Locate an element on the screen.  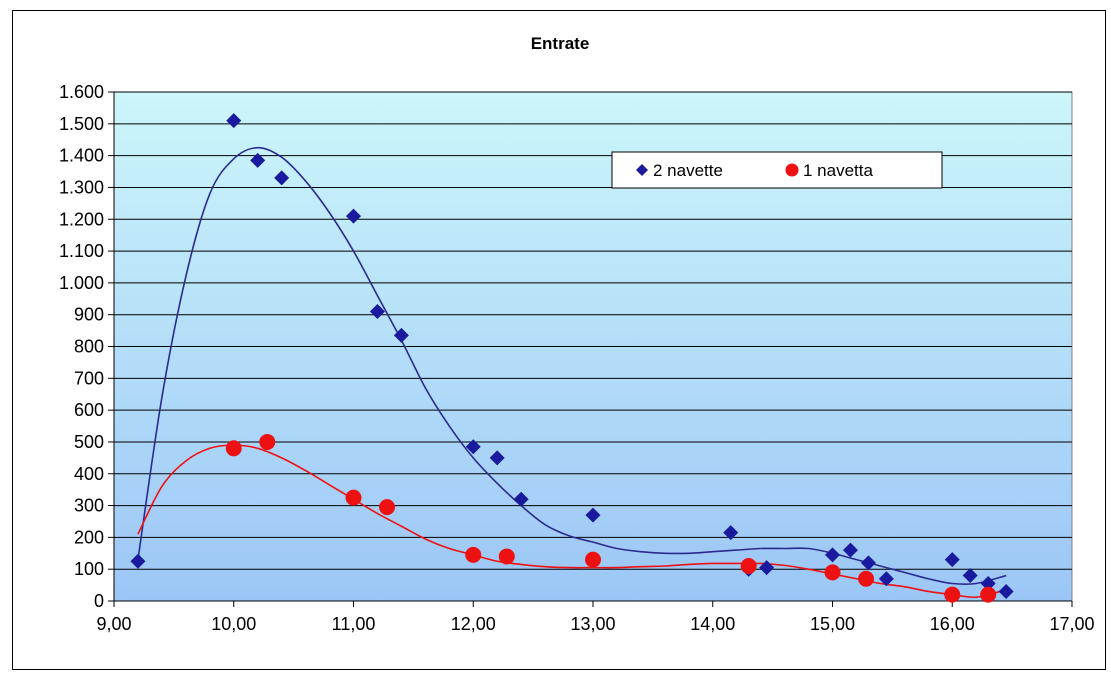
y-tick-label: 800 is located at coordinates (89, 347).